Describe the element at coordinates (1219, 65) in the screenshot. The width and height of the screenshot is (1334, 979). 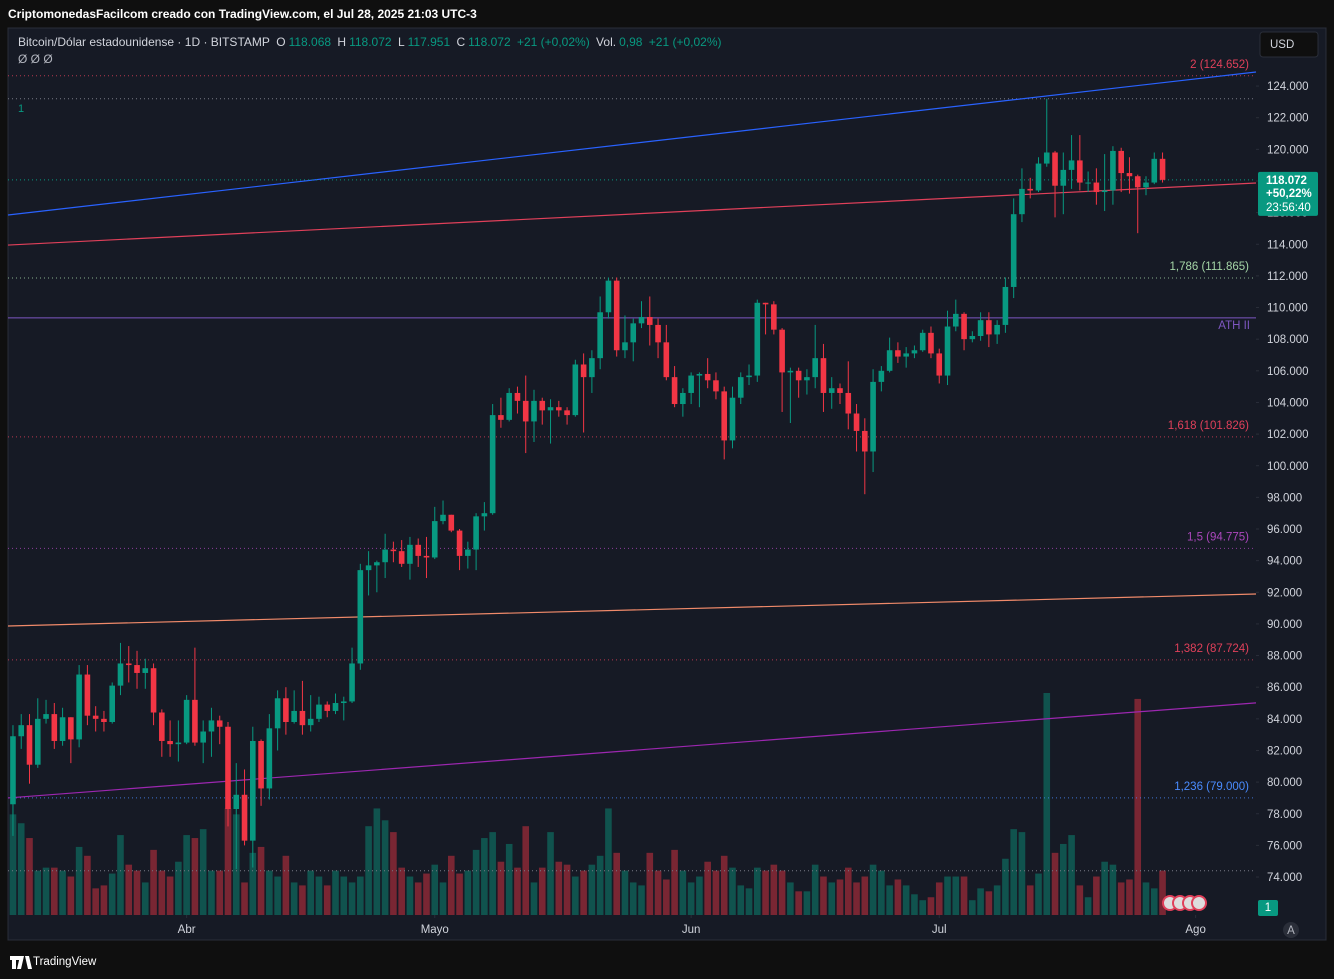
I see `fib-label: 2 (124.652)` at that location.